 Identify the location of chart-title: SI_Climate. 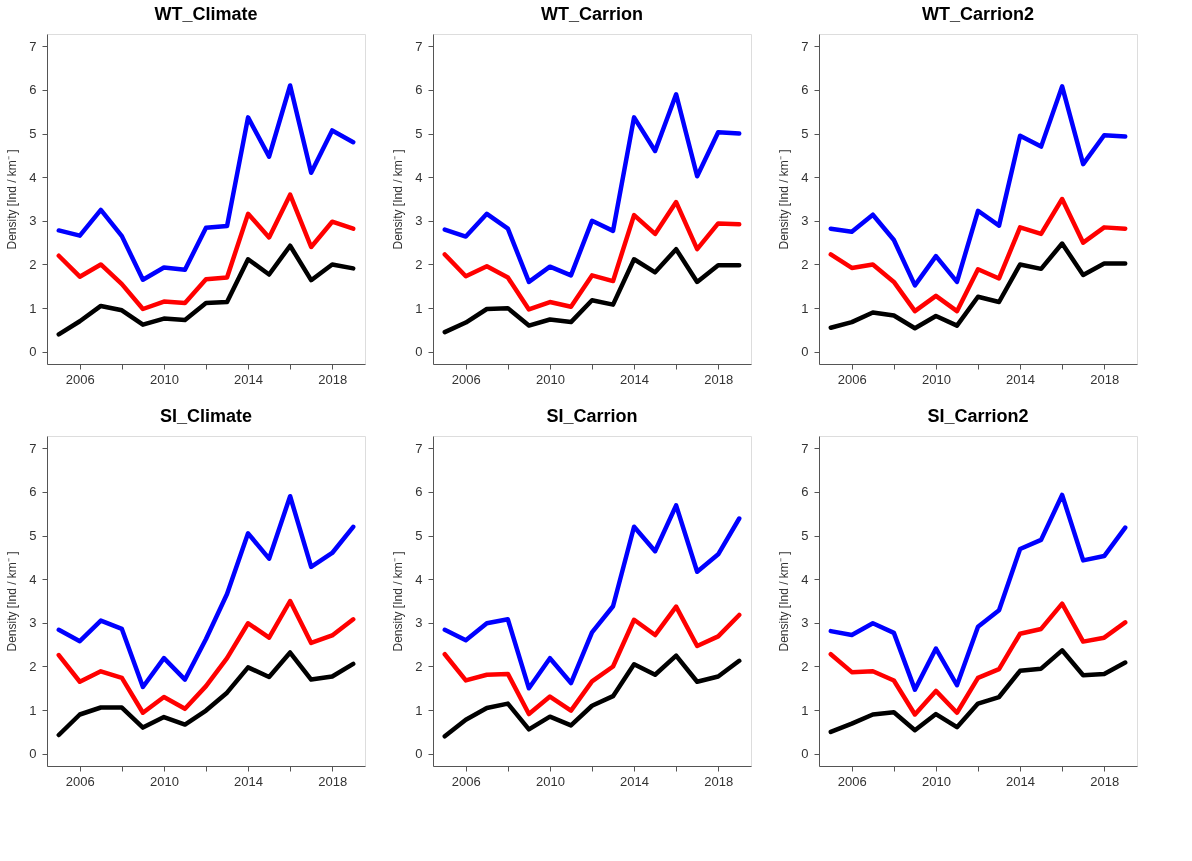
(206, 416).